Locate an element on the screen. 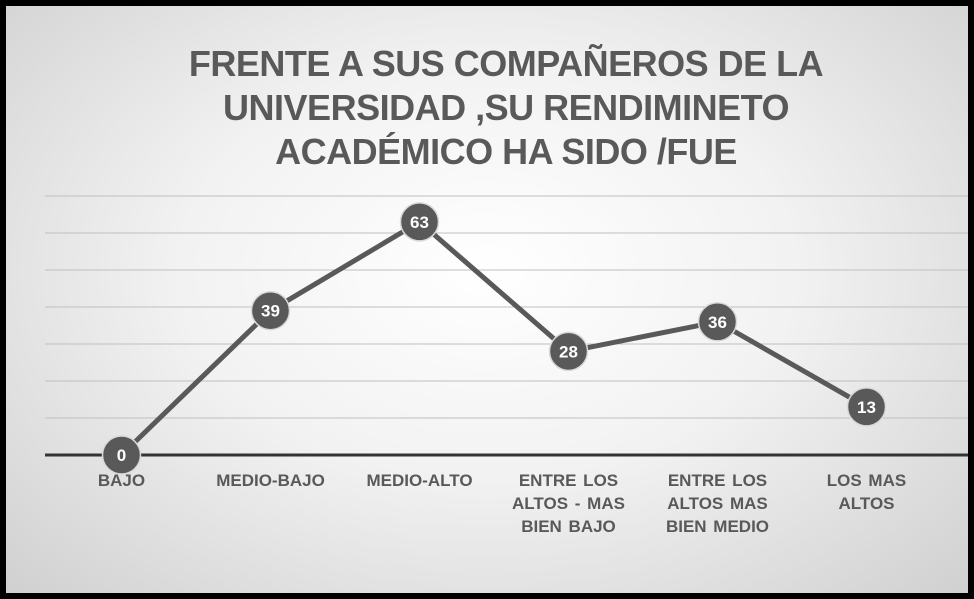  x-tick-label: MEDIO-BAJO is located at coordinates (270, 480).